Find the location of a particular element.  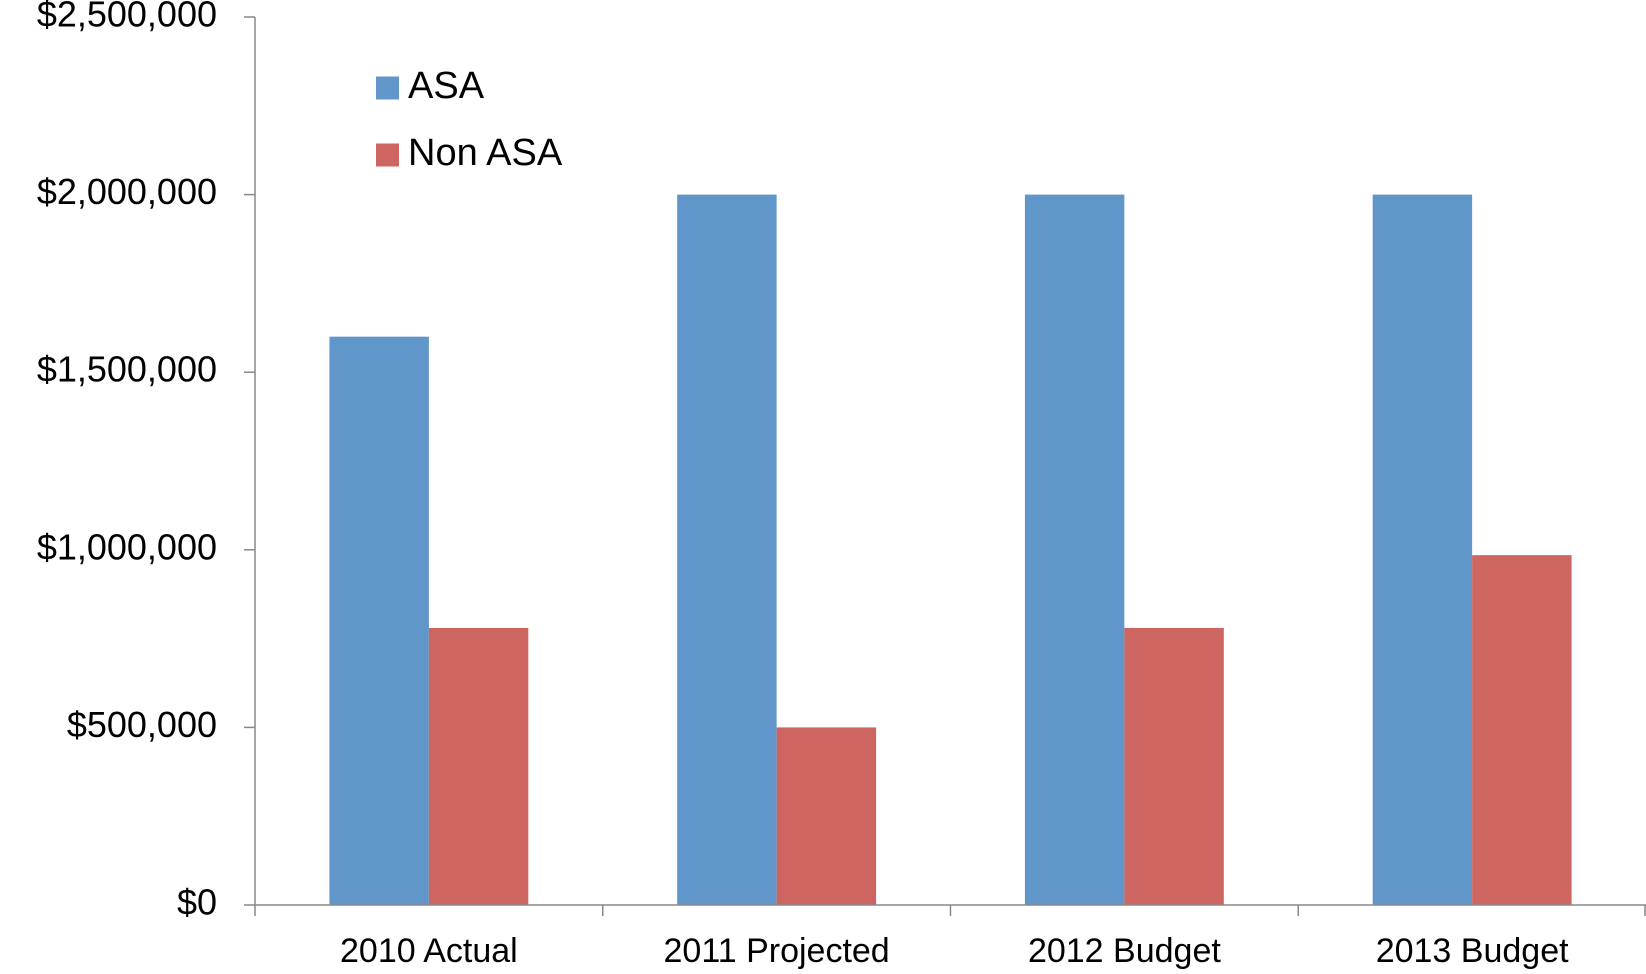

y-tick-label: $1,500,000 is located at coordinates (127, 369).